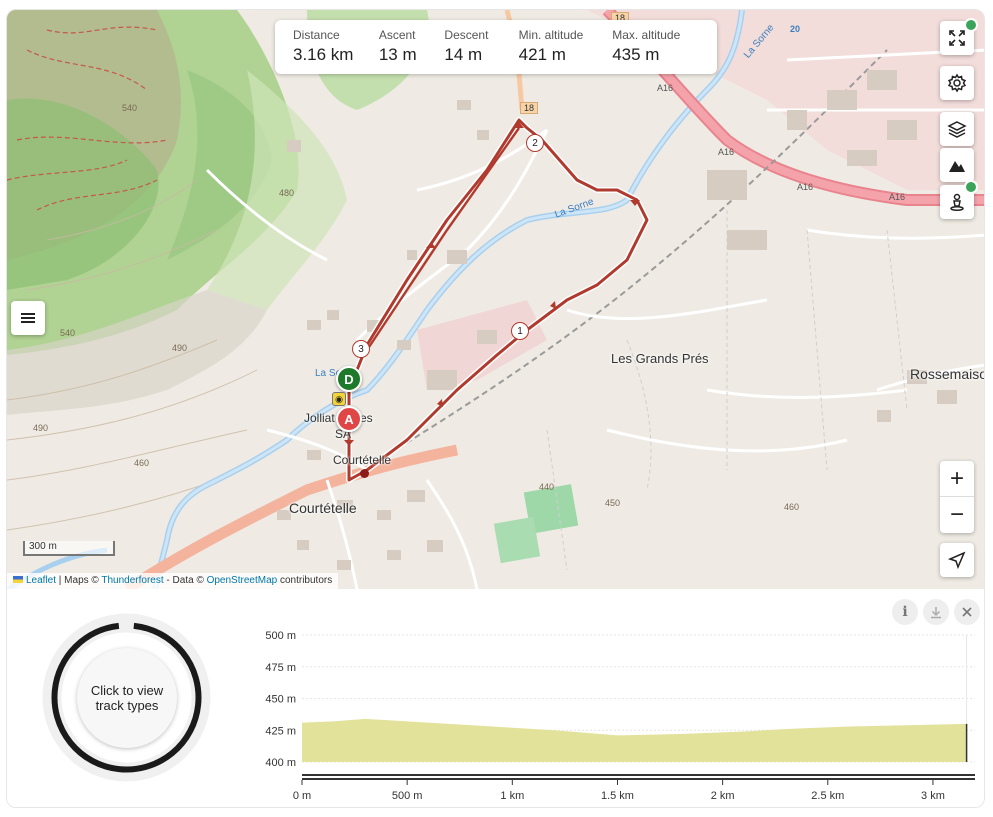  What do you see at coordinates (280, 731) in the screenshot?
I see `y-tick-label: 425 m` at bounding box center [280, 731].